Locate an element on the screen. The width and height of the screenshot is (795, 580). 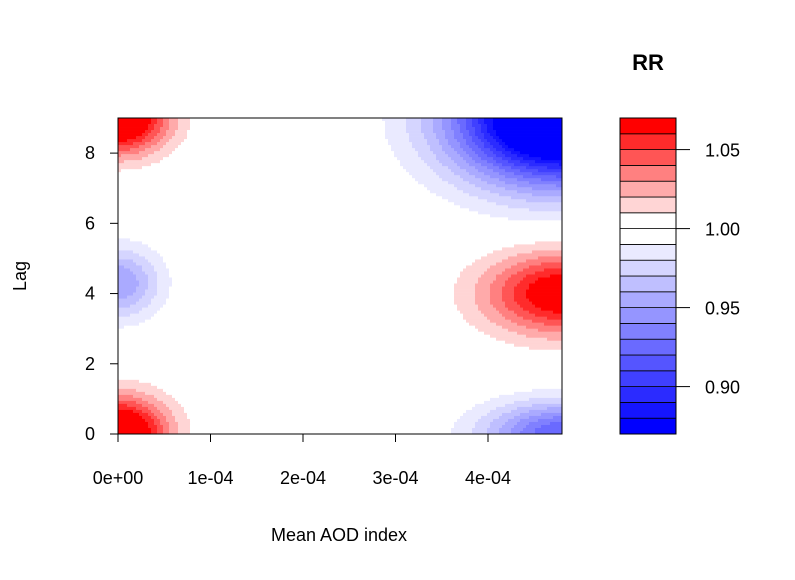
legend-frame is located at coordinates (648, 276).